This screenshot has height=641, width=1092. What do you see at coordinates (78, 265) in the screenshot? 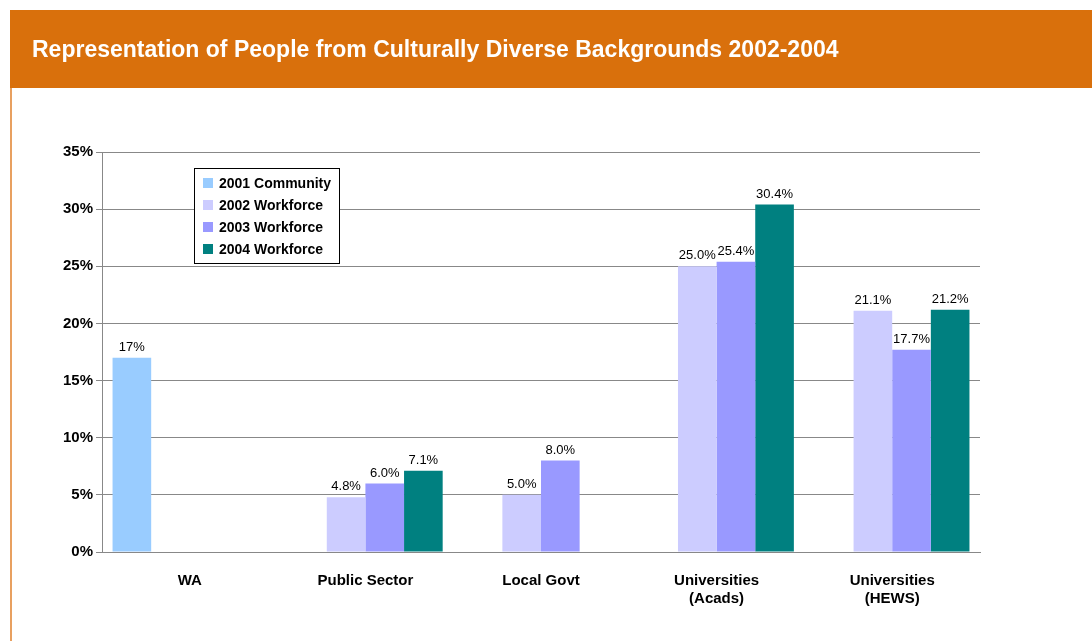
I see `y-tick-label: 25%` at bounding box center [78, 265].